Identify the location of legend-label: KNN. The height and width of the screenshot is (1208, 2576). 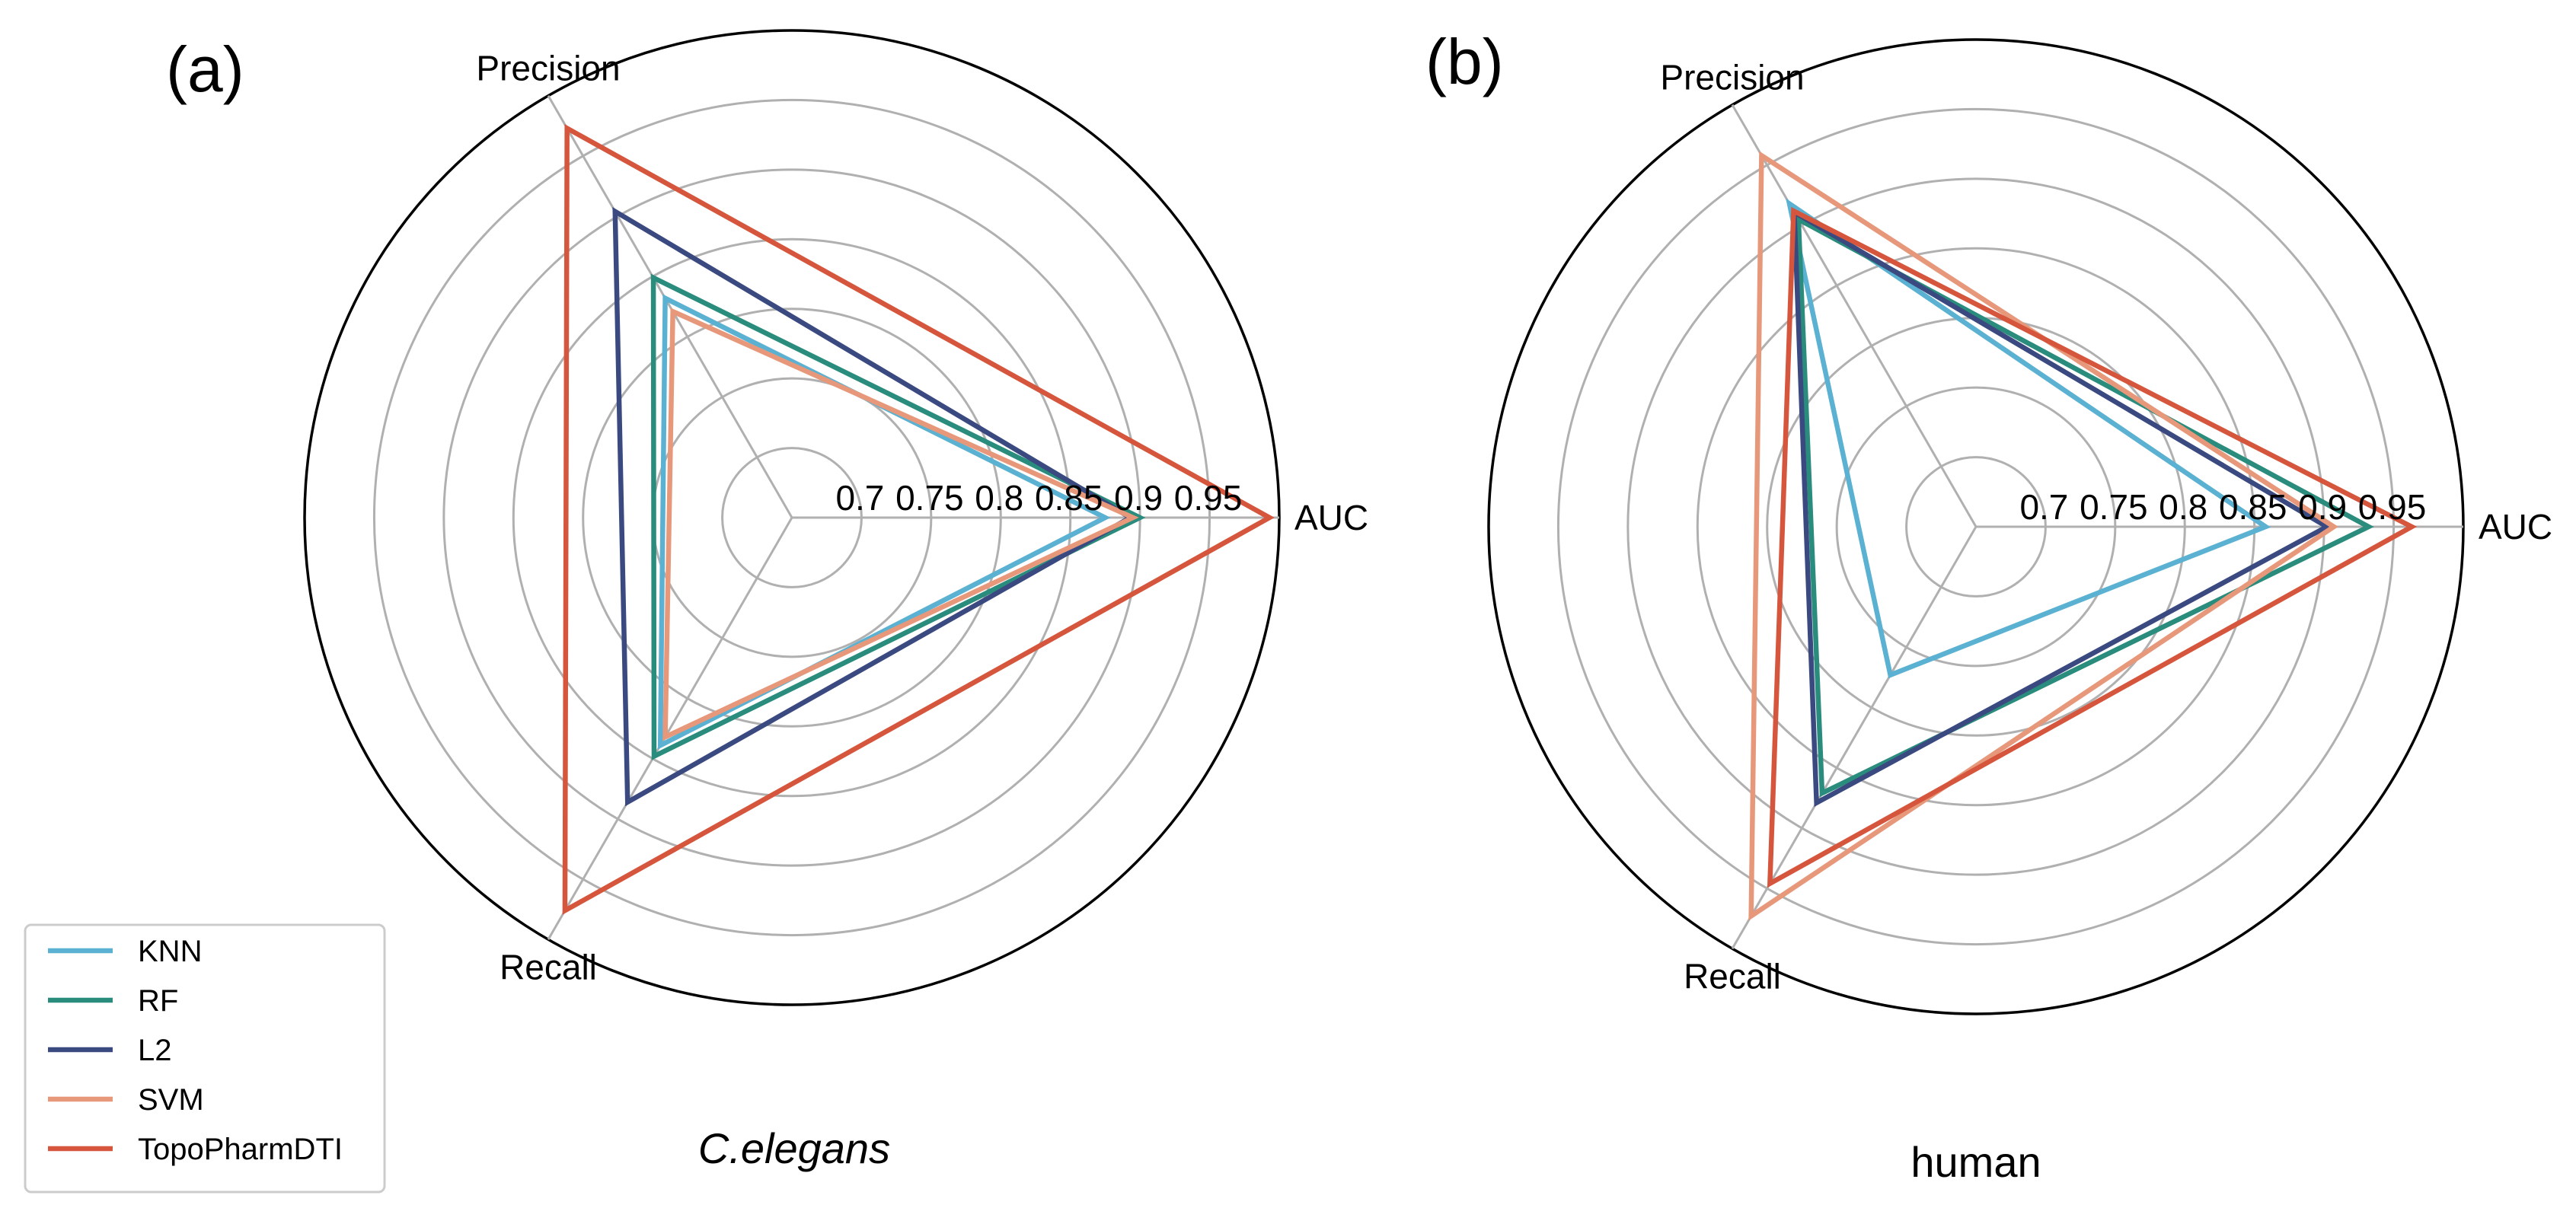
(170, 951).